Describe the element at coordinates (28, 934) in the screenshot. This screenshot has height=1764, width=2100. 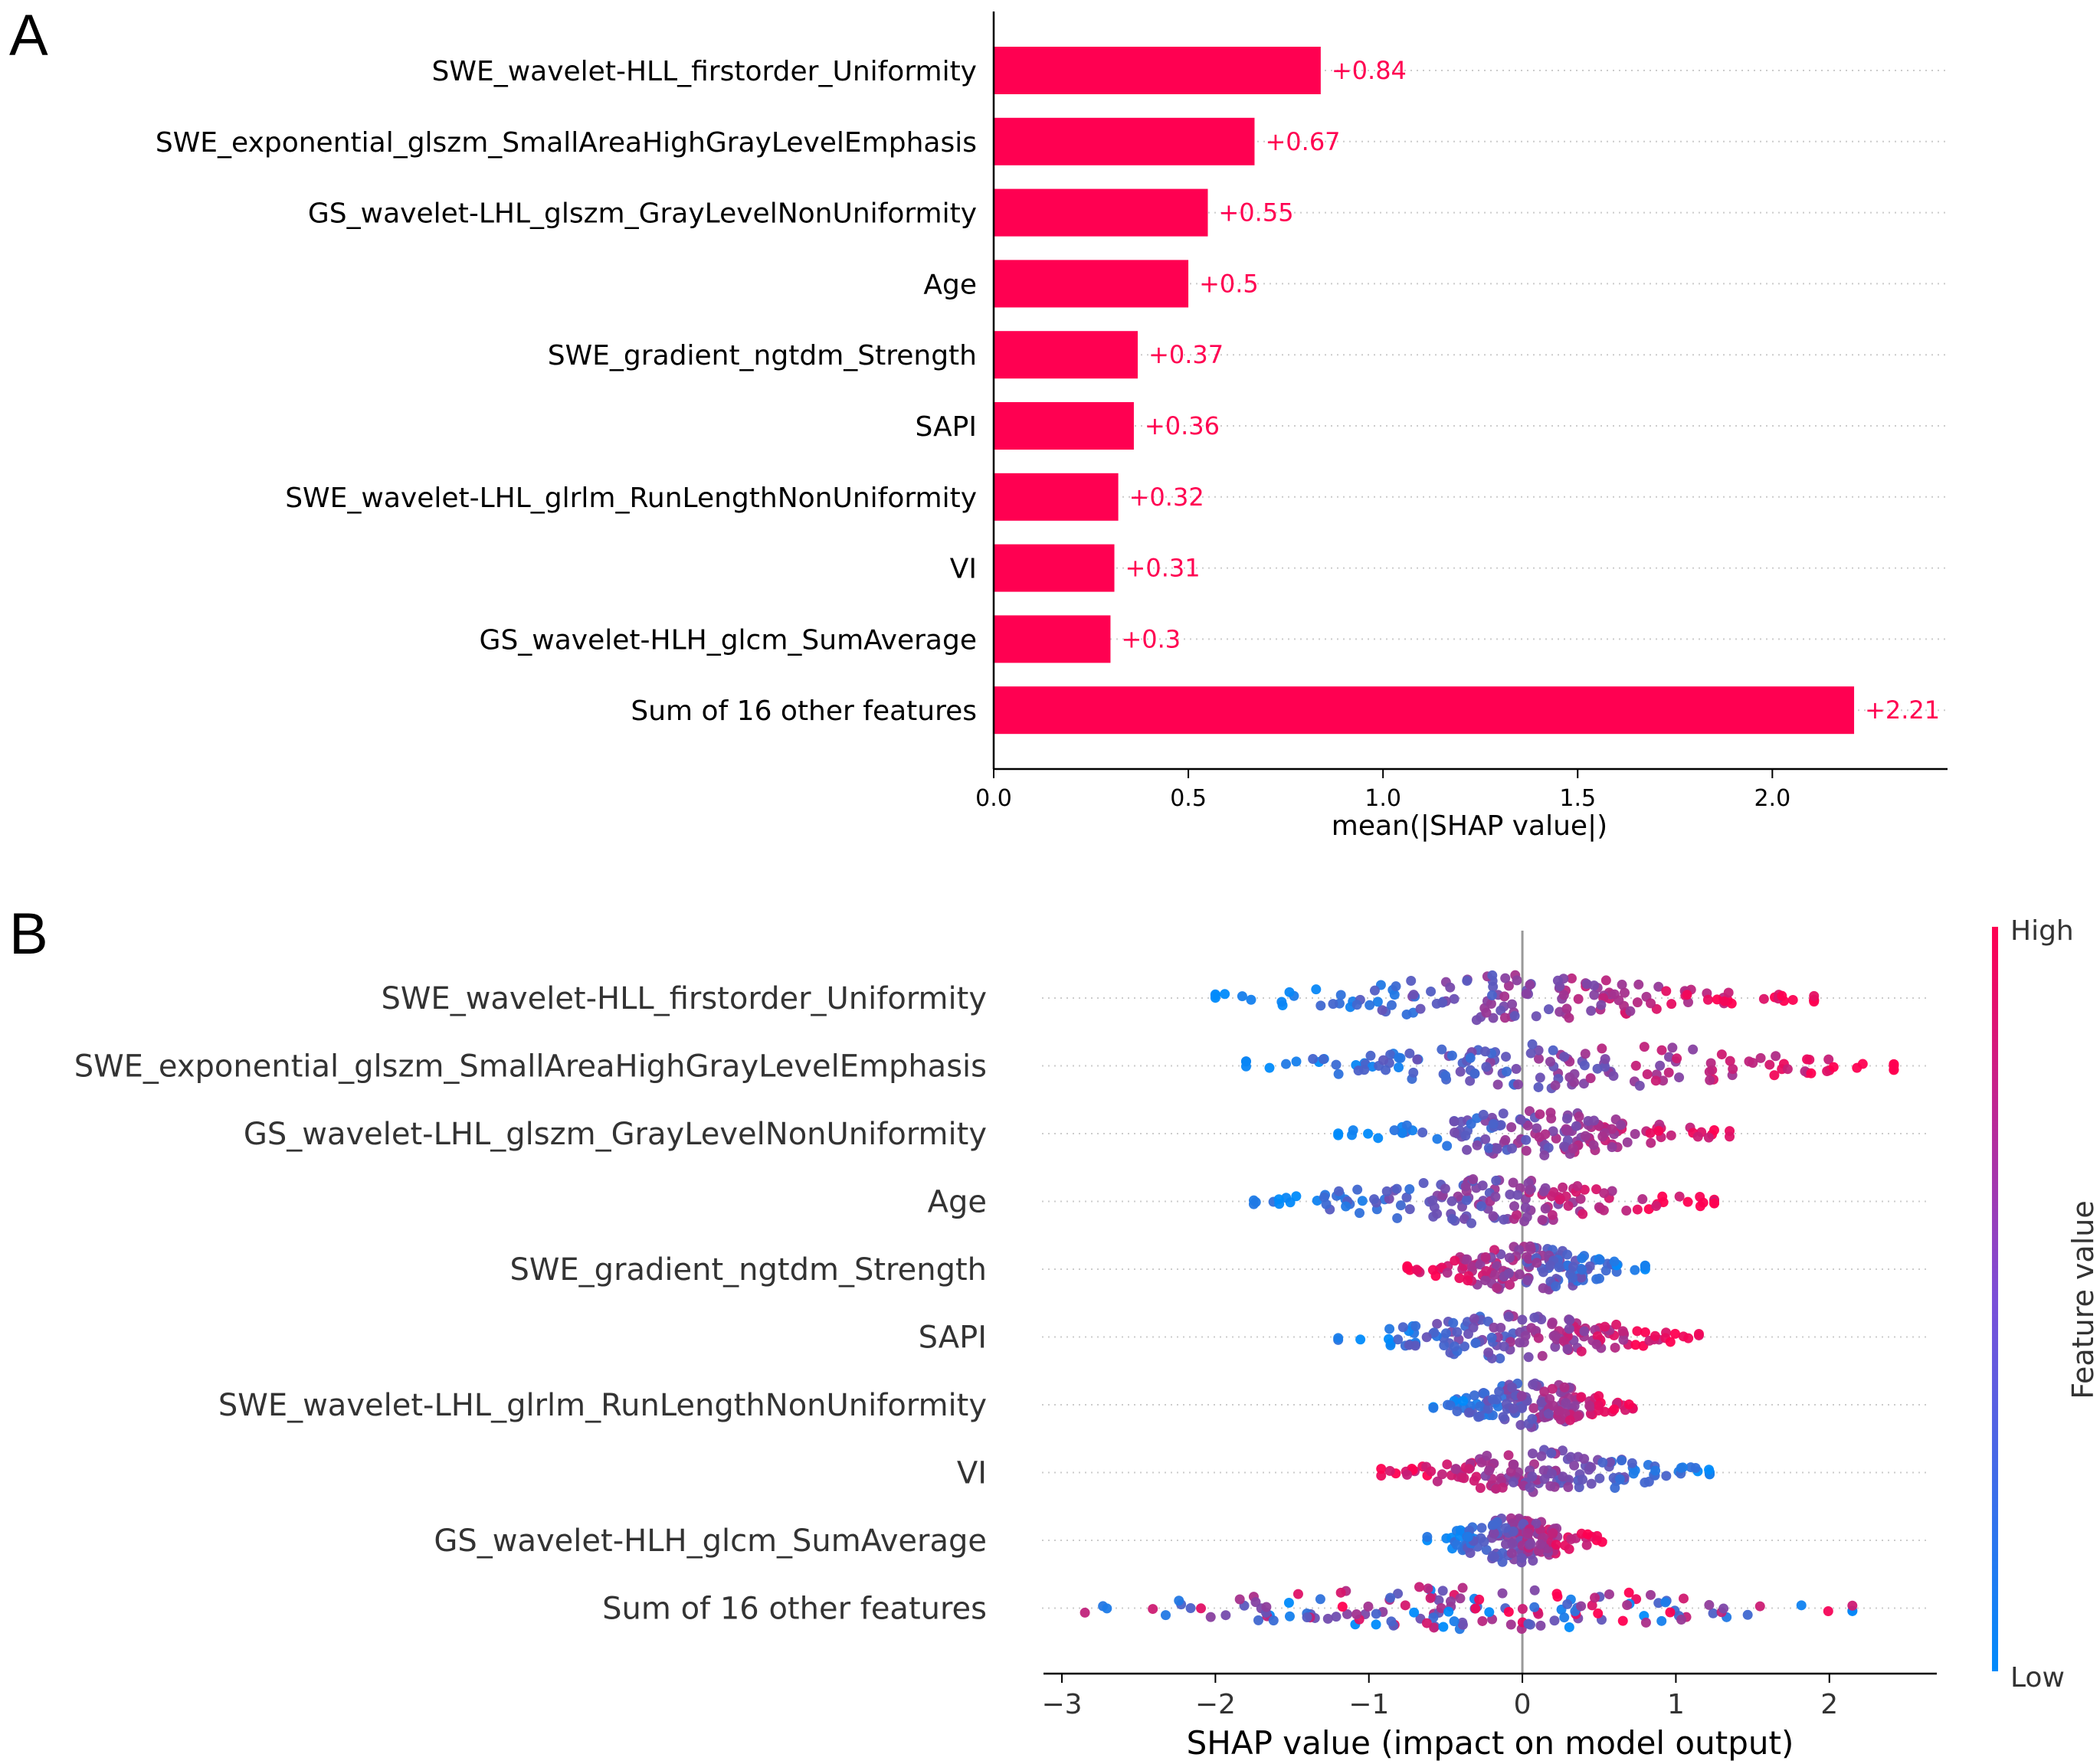
I see `panel-label-b: B` at that location.